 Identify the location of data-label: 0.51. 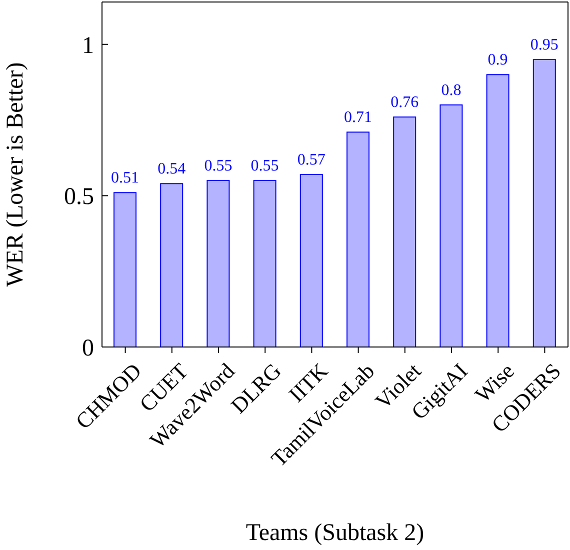
(125, 178).